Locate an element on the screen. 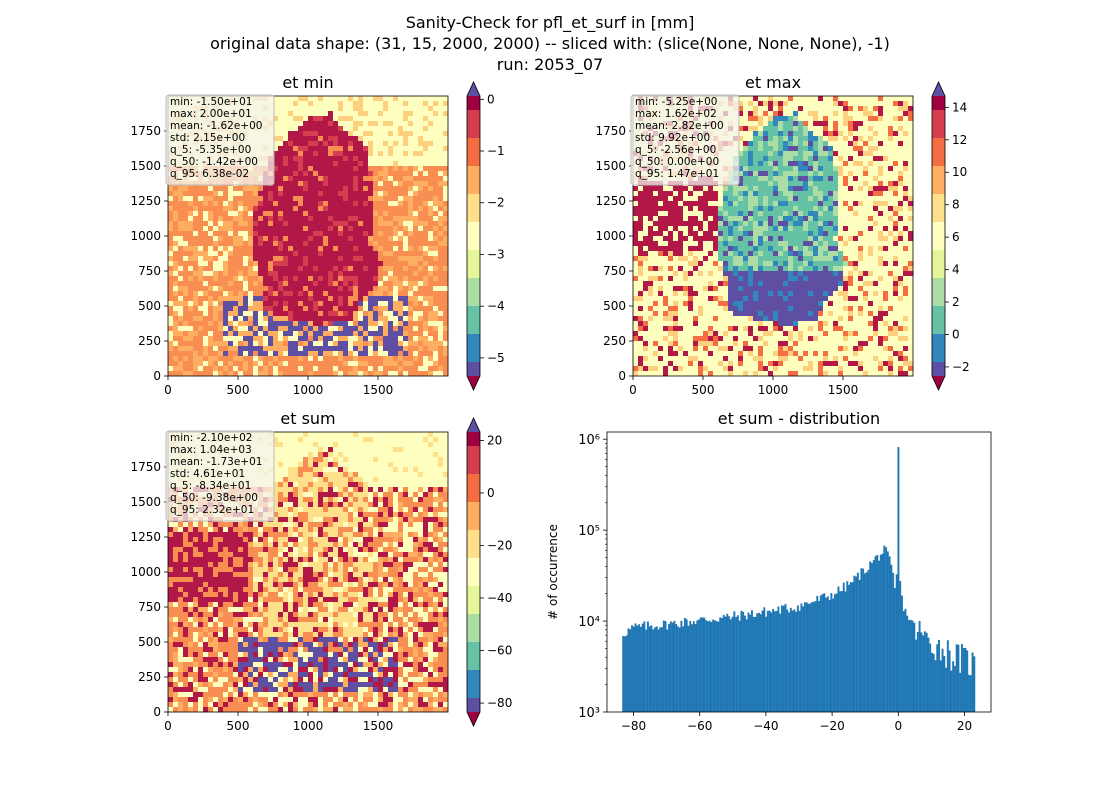 This screenshot has height=800, width=1100. y-tick-label: 0 is located at coordinates (157, 376).